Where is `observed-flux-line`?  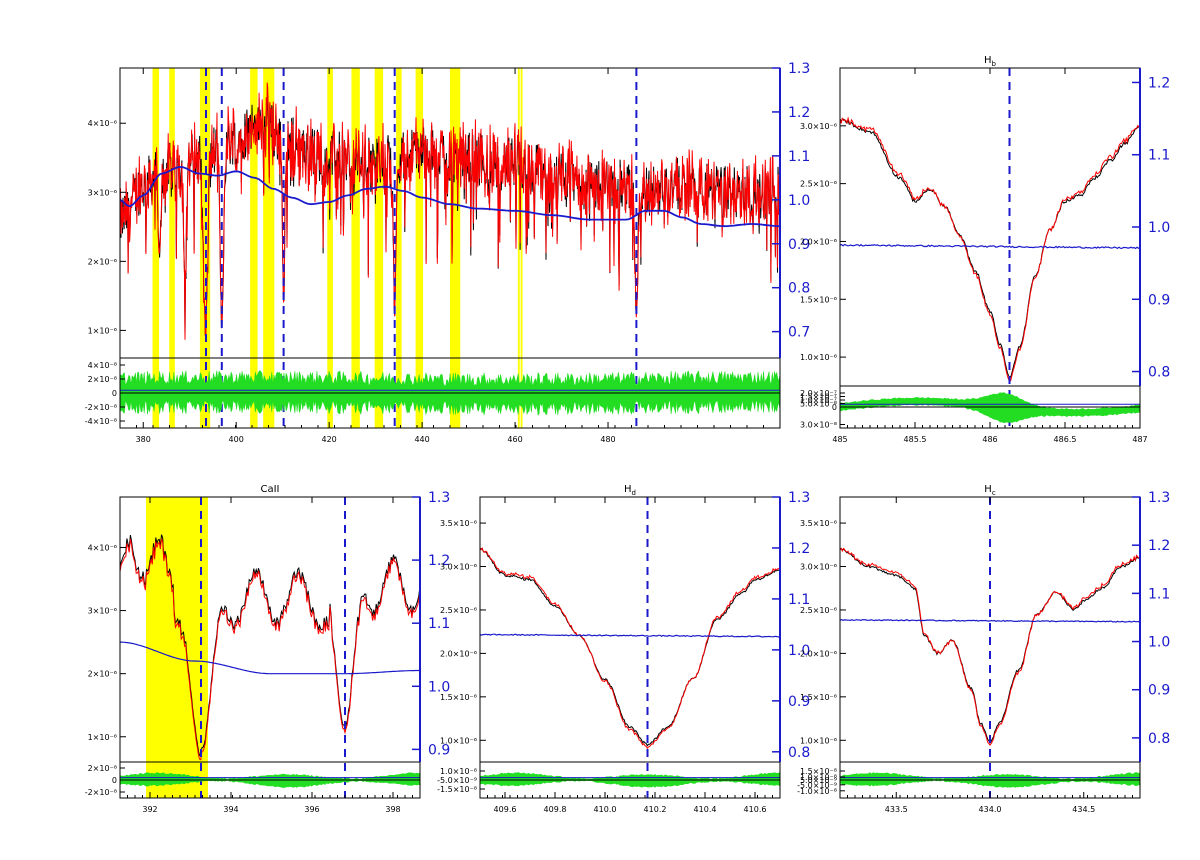 observed-flux-line is located at coordinates (630, 647).